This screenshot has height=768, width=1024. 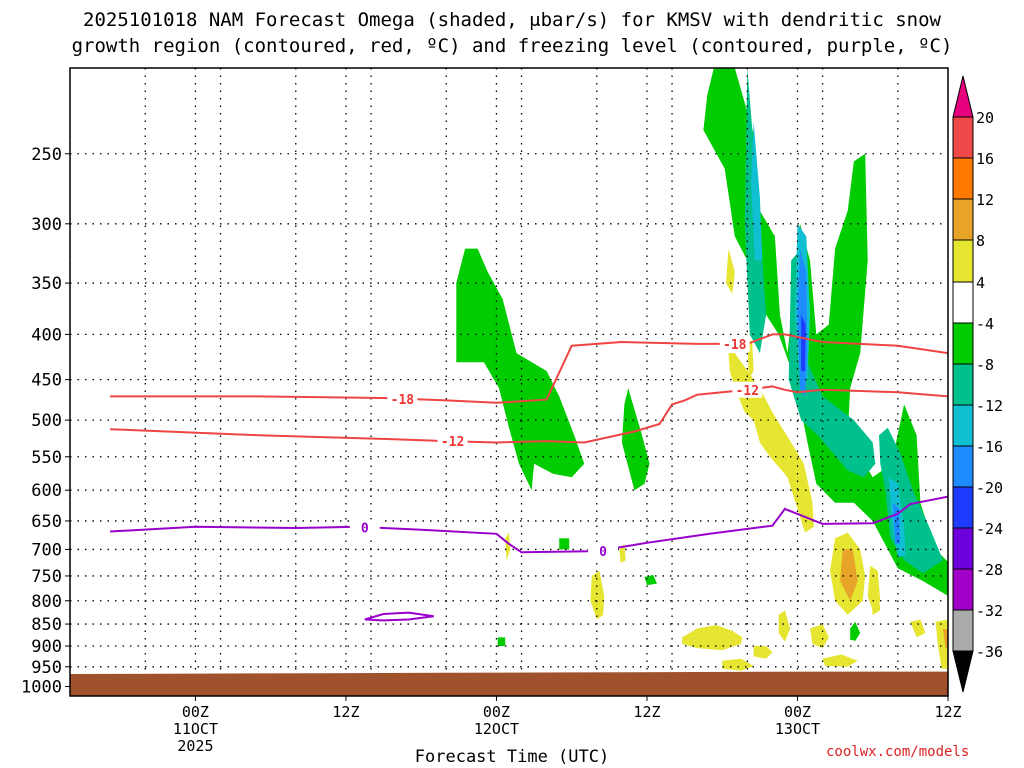 What do you see at coordinates (46, 381) in the screenshot?
I see `y-tick-label: 450` at bounding box center [46, 381].